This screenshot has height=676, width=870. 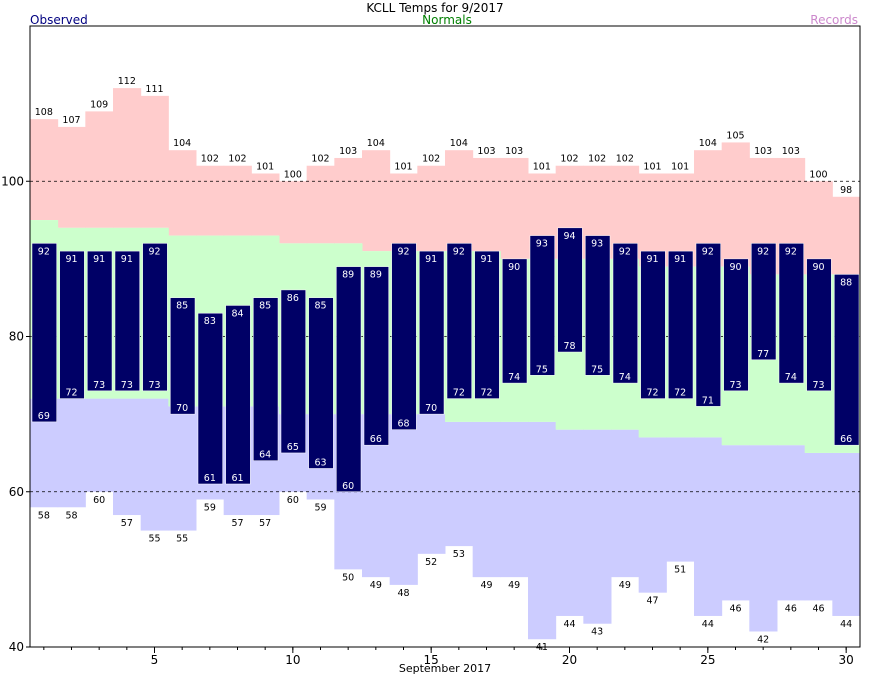 What do you see at coordinates (569, 346) in the screenshot?
I see `observed-low-label: 78` at bounding box center [569, 346].